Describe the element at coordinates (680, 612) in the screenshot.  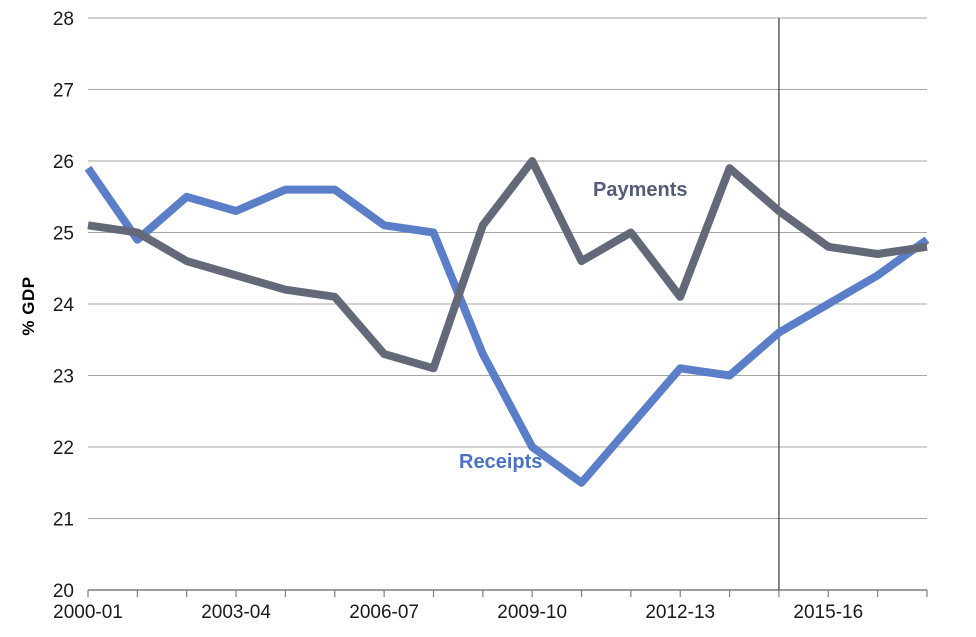
I see `x-tick-label: 2012-13` at that location.